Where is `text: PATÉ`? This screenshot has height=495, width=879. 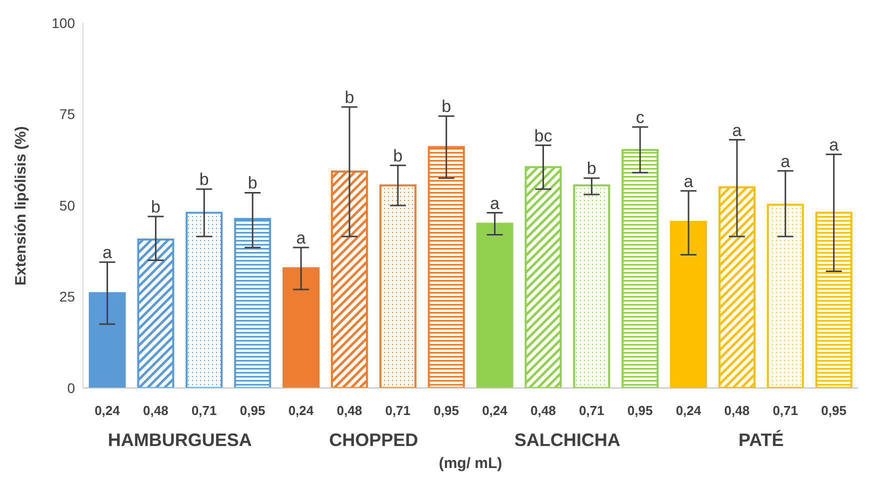 text: PATÉ is located at coordinates (761, 440).